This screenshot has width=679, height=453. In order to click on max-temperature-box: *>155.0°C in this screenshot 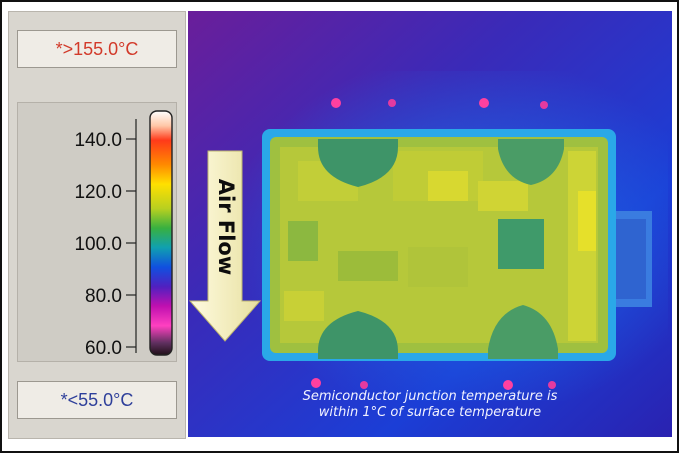, I will do `click(97, 49)`.